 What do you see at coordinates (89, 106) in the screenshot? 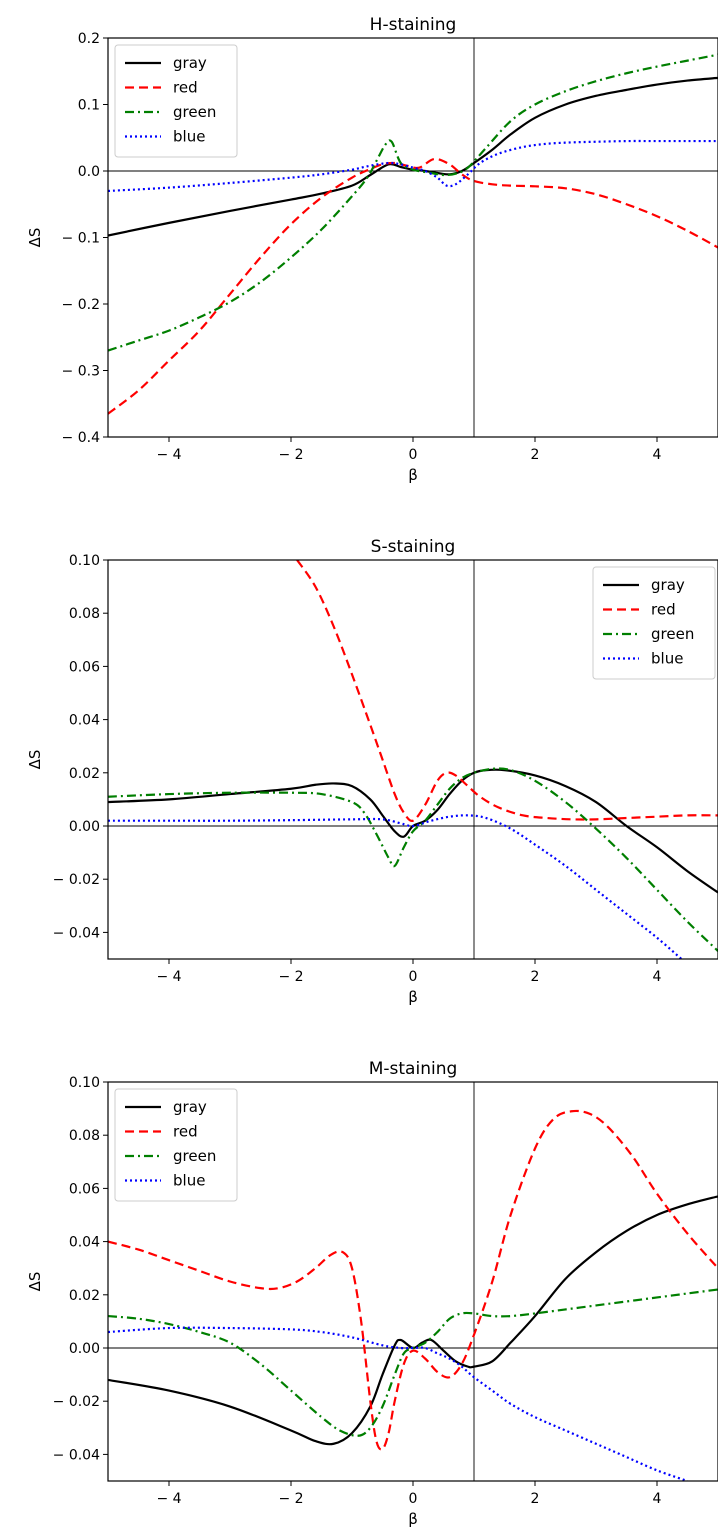
I see `y-tick-label: 0.1` at bounding box center [89, 106].